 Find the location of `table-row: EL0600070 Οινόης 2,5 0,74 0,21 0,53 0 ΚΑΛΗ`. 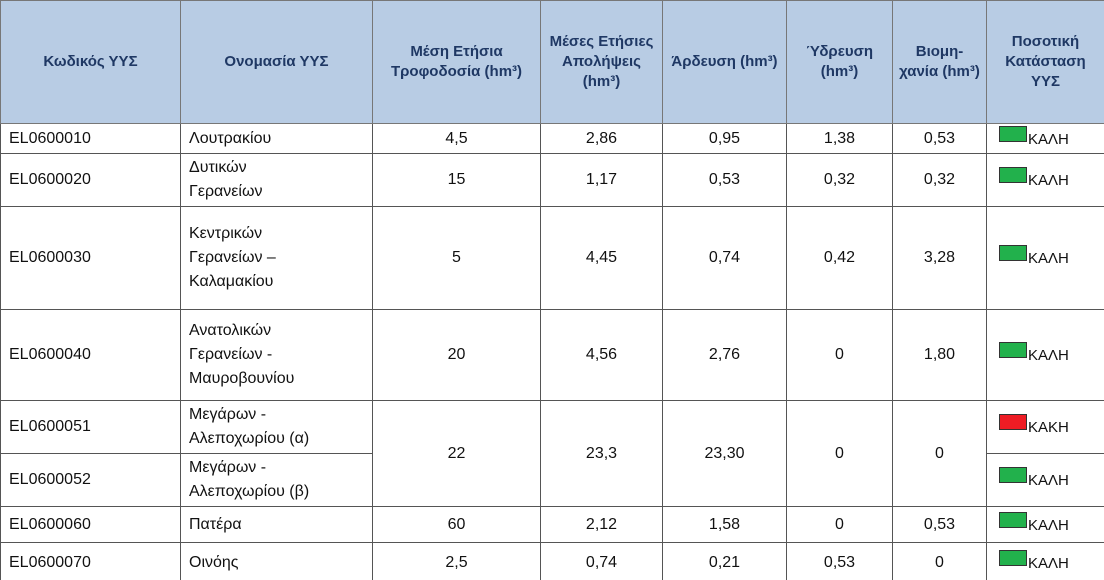

table-row: EL0600070 Οινόης 2,5 0,74 0,21 0,53 0 ΚΑΛΗ is located at coordinates (552, 561).